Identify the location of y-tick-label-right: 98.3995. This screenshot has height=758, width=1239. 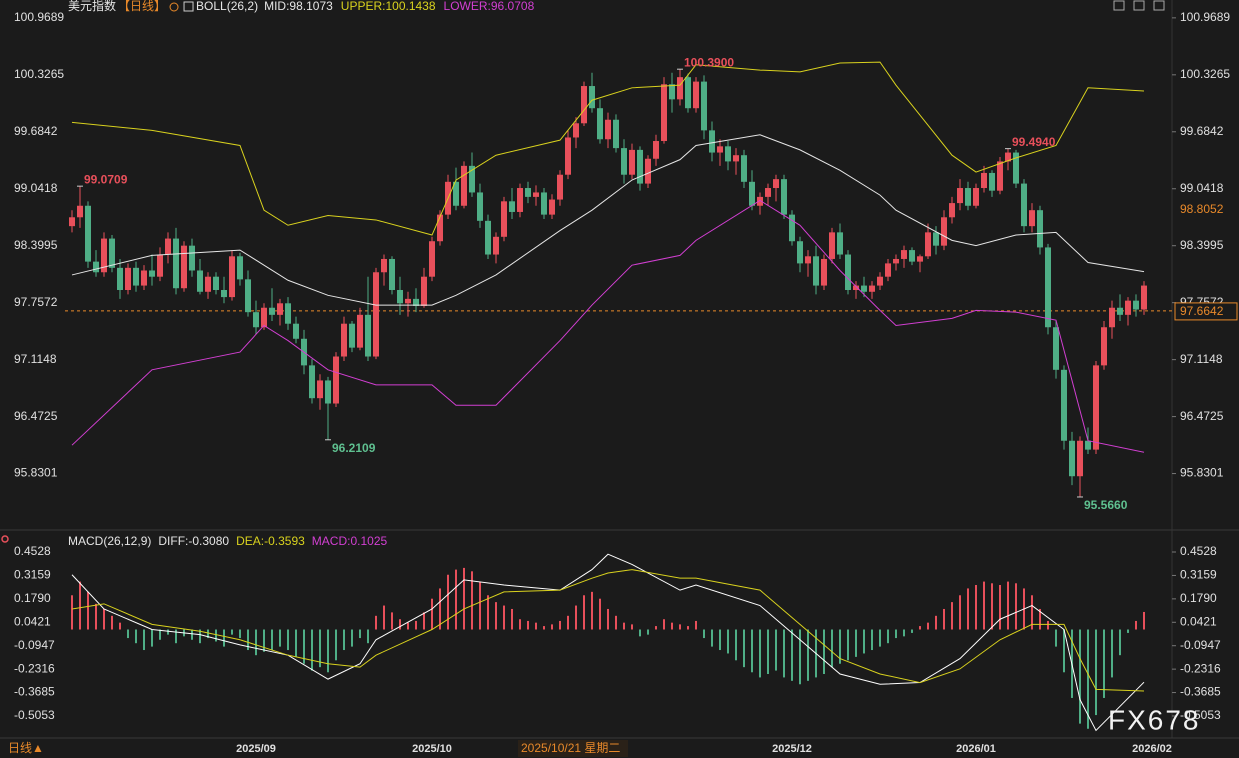
(1202, 245).